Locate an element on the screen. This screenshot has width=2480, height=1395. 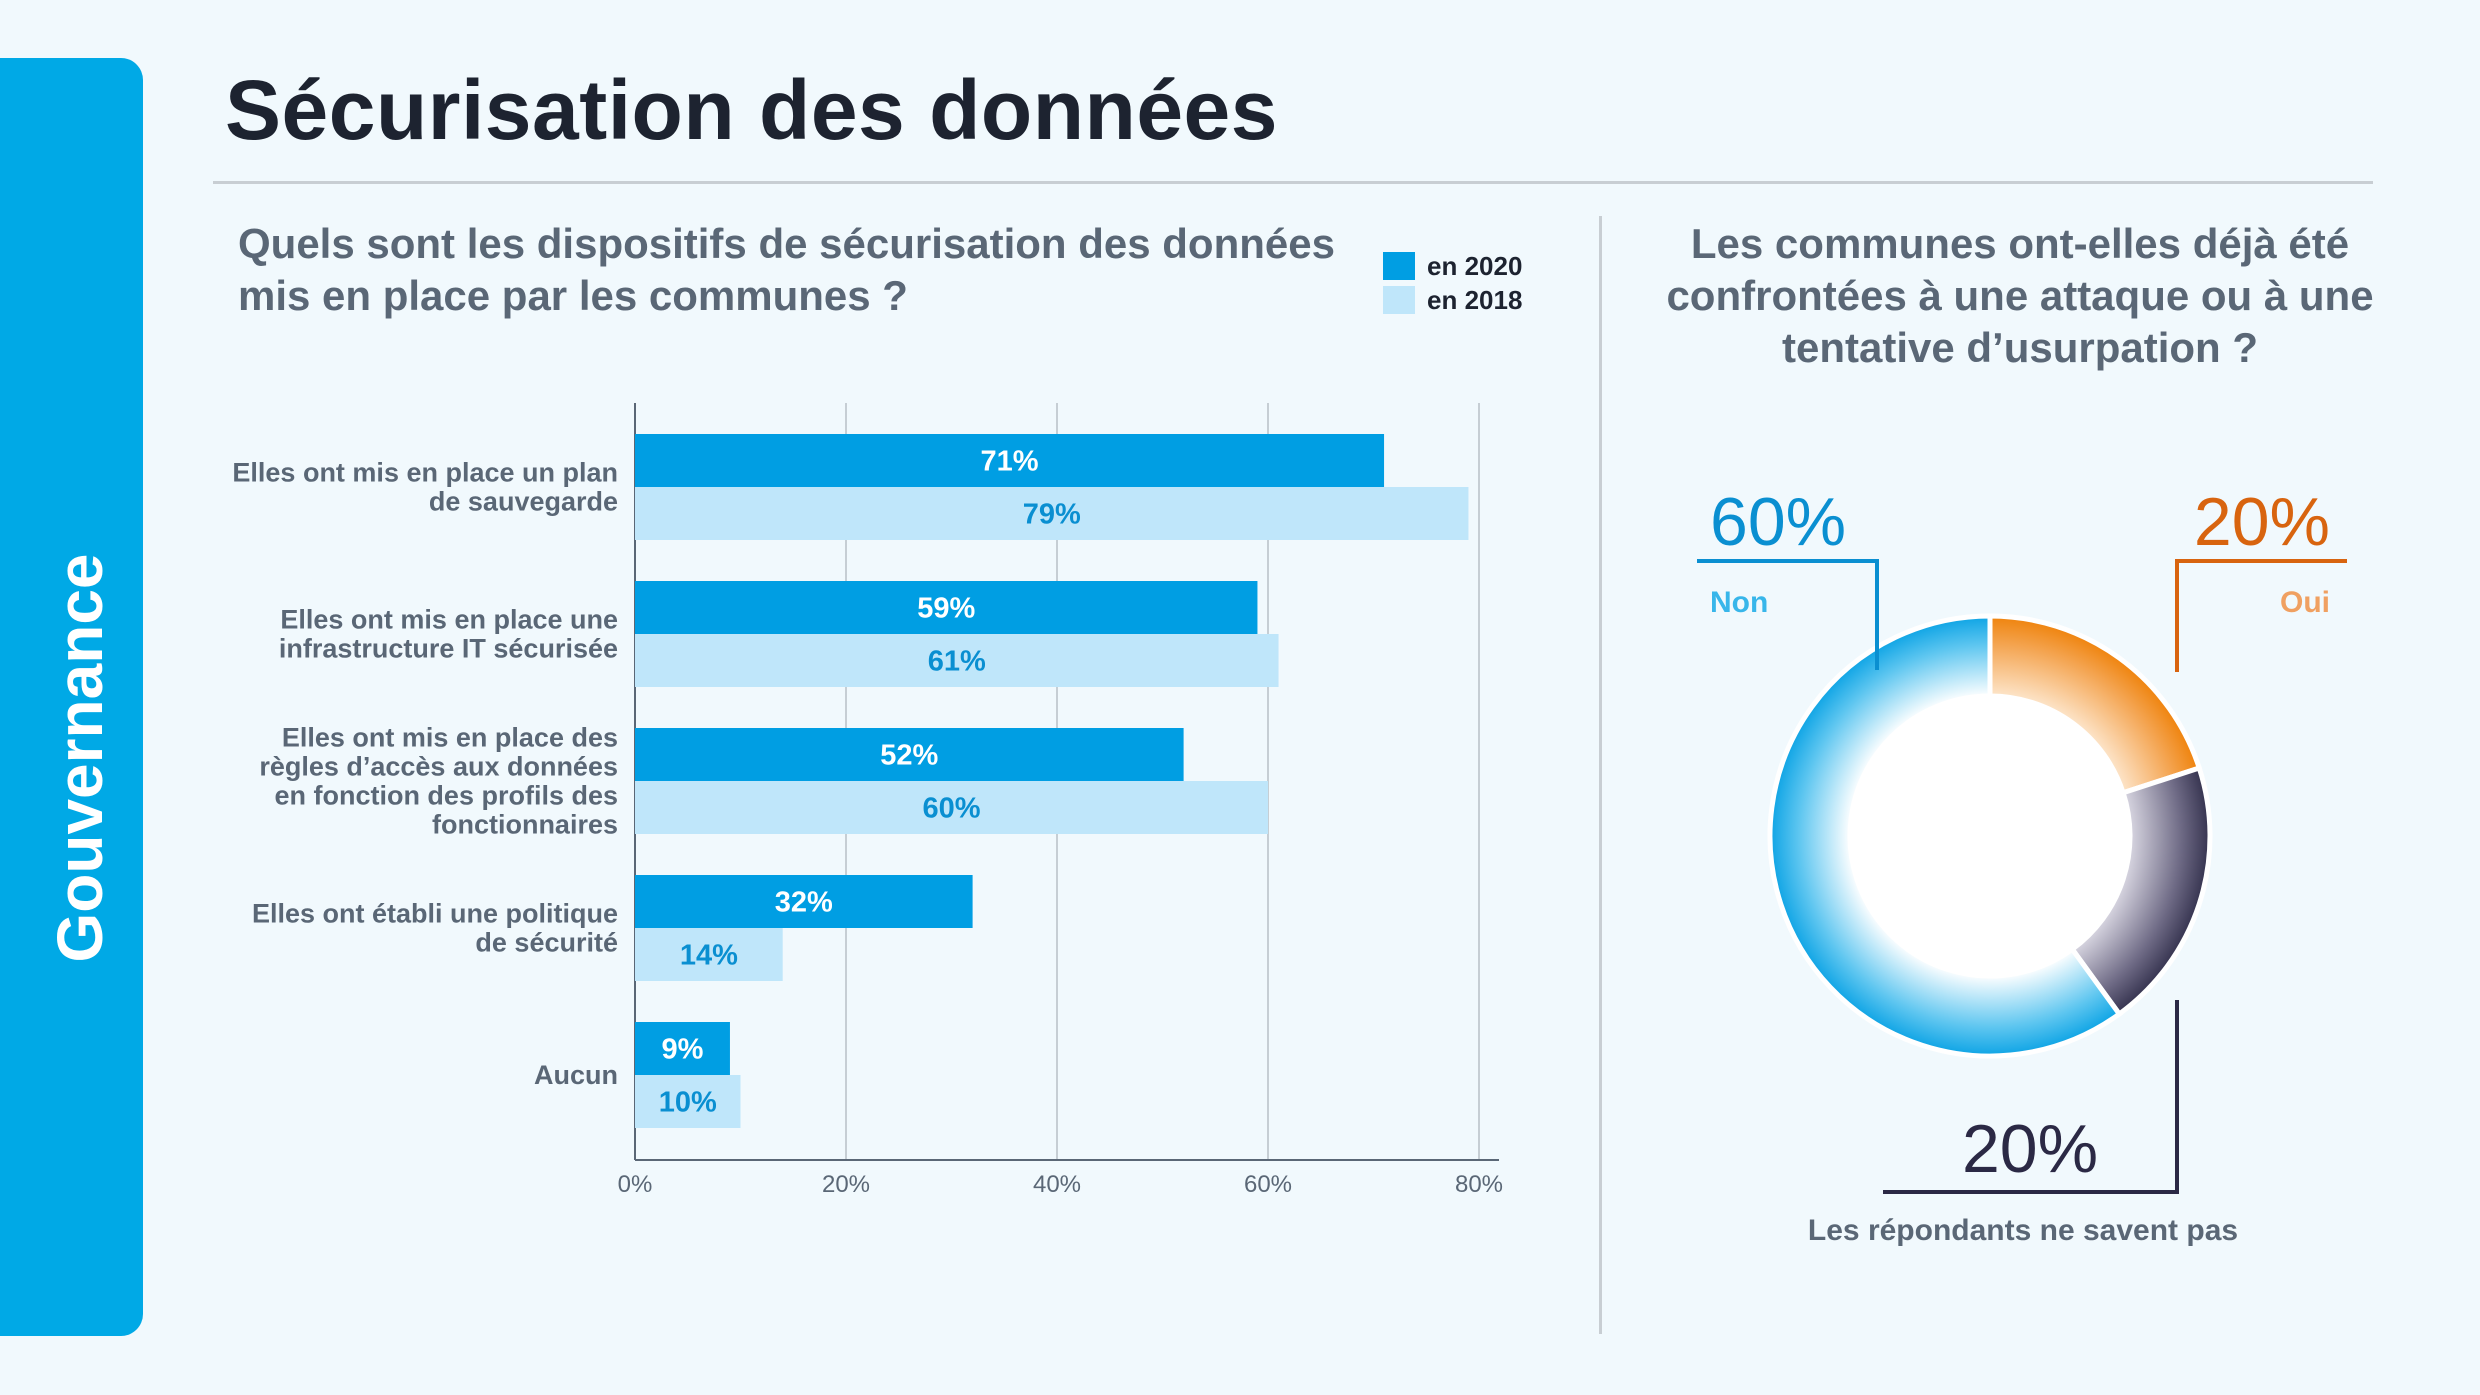
category-label-line: de sauvegarde is located at coordinates (523, 502).